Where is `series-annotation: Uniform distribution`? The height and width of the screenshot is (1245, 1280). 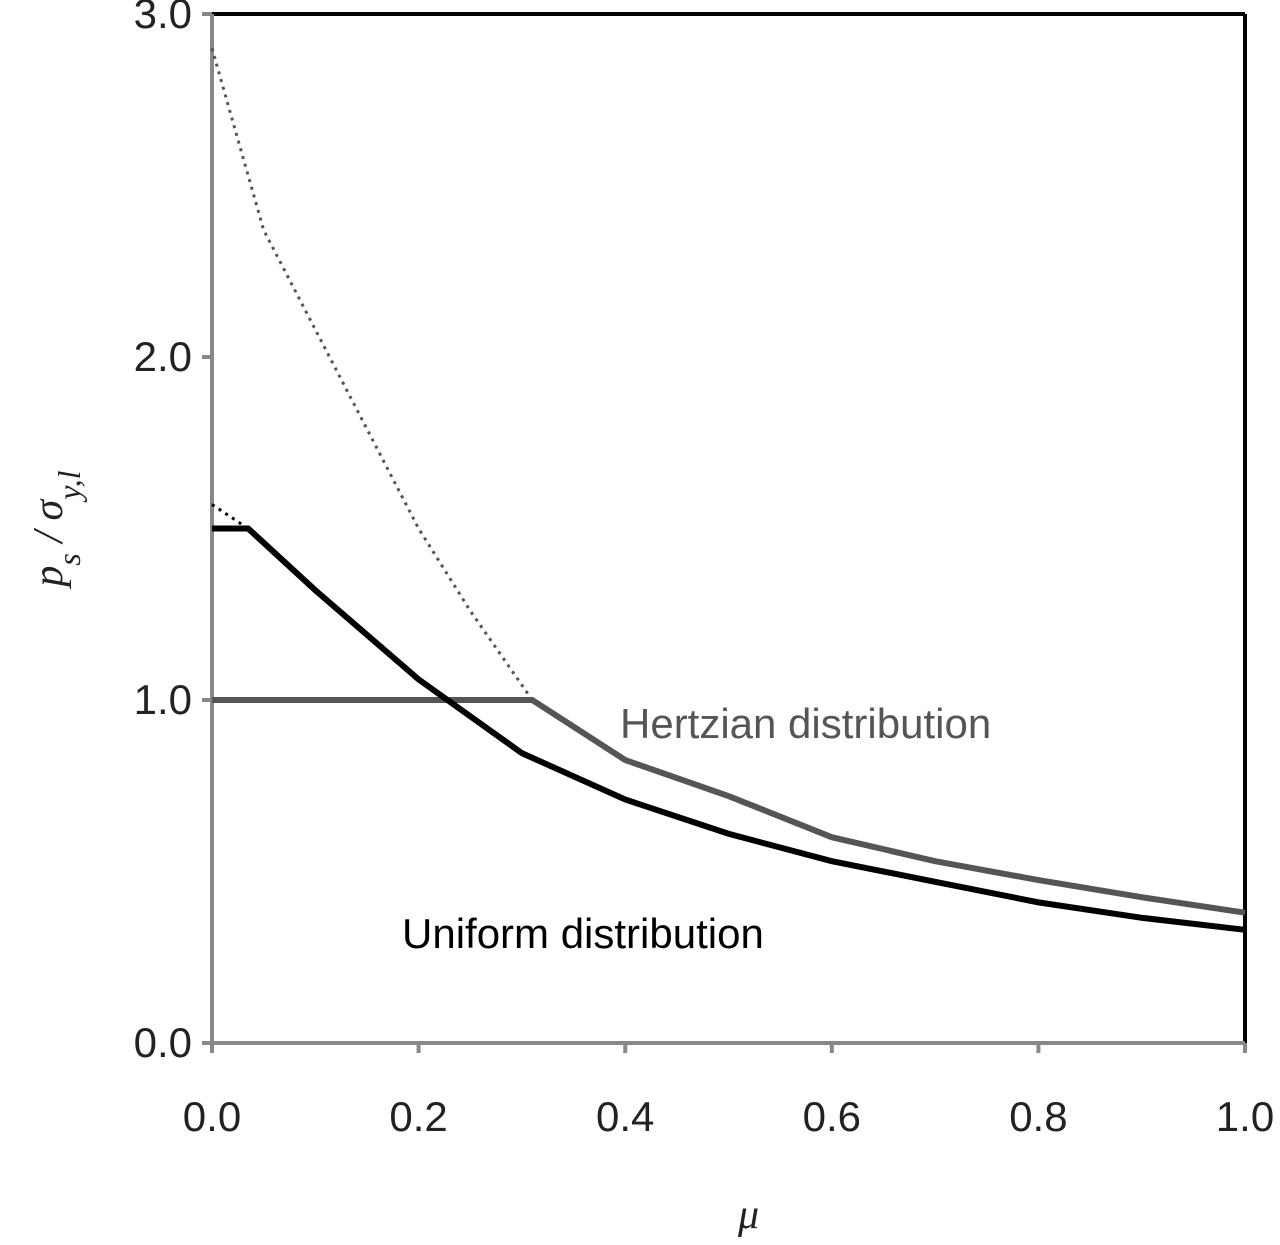 series-annotation: Uniform distribution is located at coordinates (583, 933).